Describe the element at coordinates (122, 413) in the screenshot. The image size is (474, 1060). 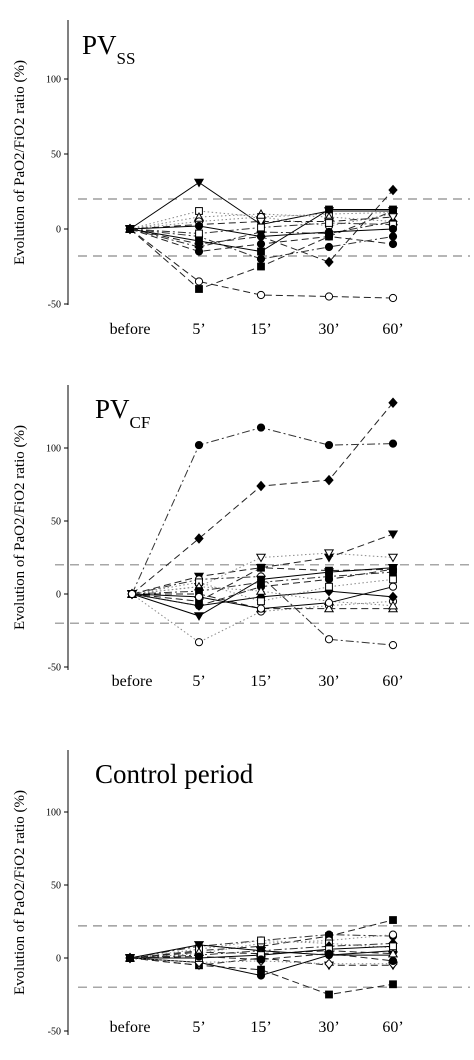
I see `panel-title: PVCF` at that location.